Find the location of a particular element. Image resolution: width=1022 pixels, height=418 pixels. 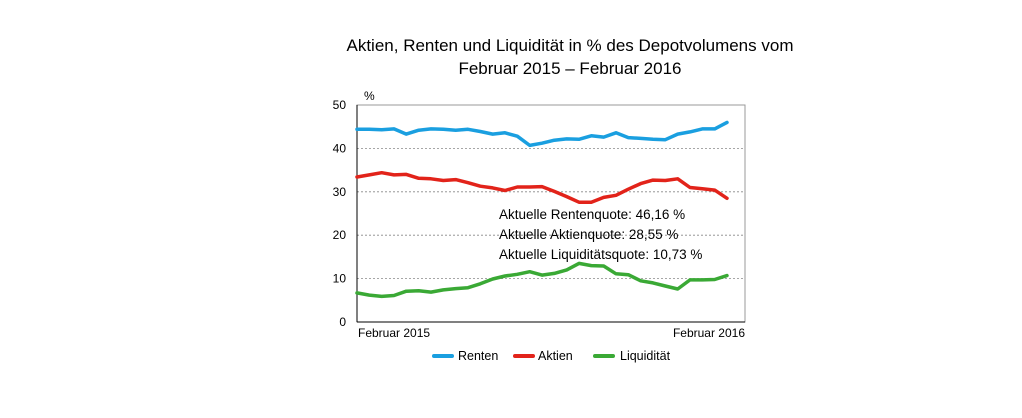

y-tick-label: 20 is located at coordinates (340, 235).